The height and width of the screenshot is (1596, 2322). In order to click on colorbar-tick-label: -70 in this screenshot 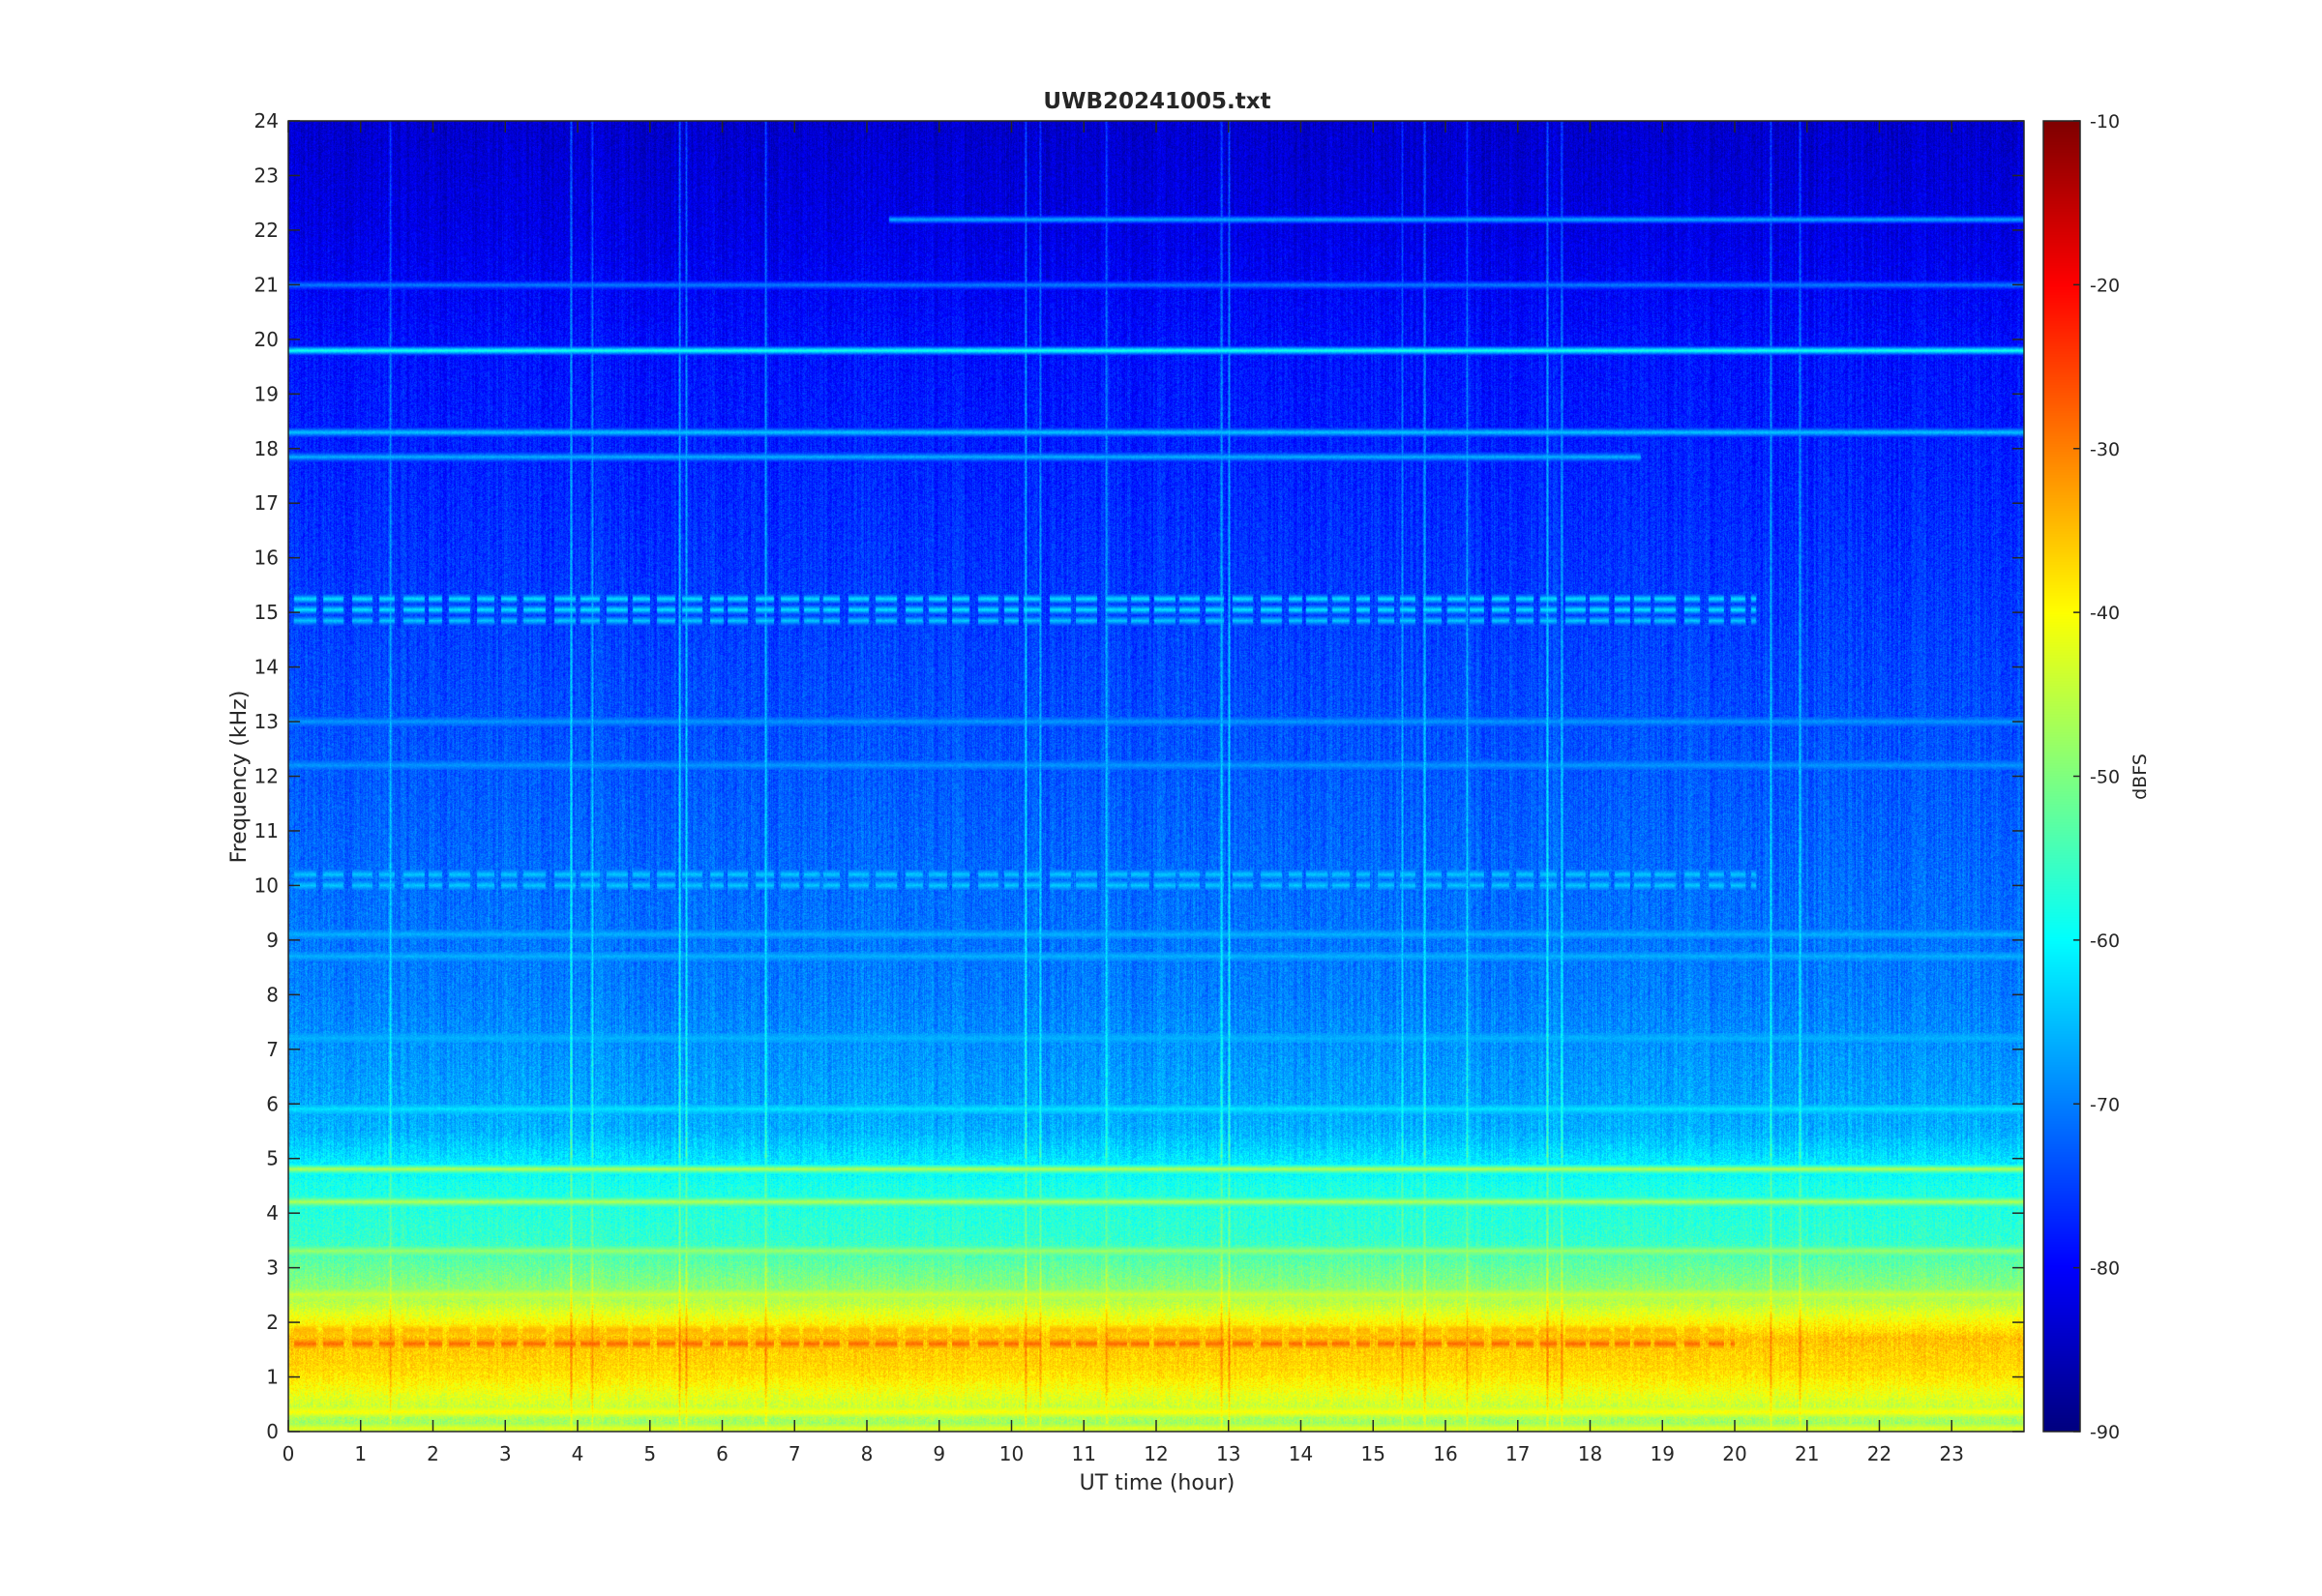, I will do `click(2105, 1104)`.